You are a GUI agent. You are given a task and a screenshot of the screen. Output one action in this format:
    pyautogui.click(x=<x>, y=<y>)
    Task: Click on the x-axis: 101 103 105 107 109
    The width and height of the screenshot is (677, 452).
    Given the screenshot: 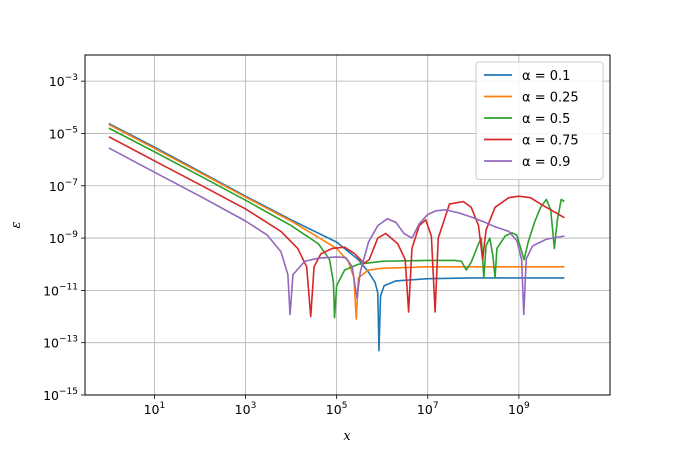 What is the action you would take?
    pyautogui.click(x=337, y=406)
    